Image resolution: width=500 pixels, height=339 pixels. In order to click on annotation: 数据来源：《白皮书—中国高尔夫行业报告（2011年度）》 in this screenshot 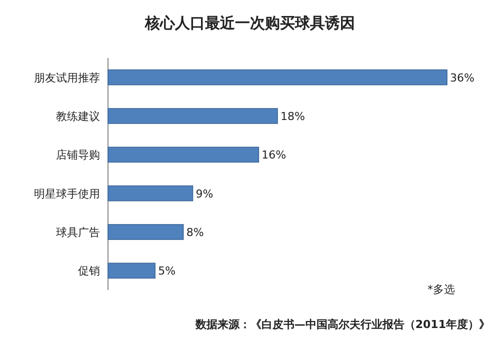, I will do `click(342, 324)`.